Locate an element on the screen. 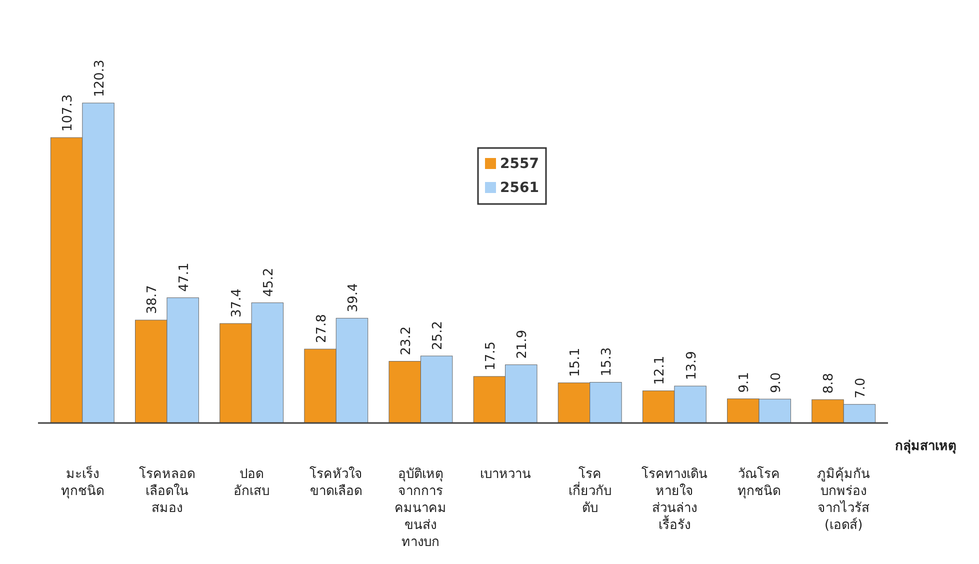 The width and height of the screenshot is (979, 564). data-label: 7.0 is located at coordinates (860, 388).